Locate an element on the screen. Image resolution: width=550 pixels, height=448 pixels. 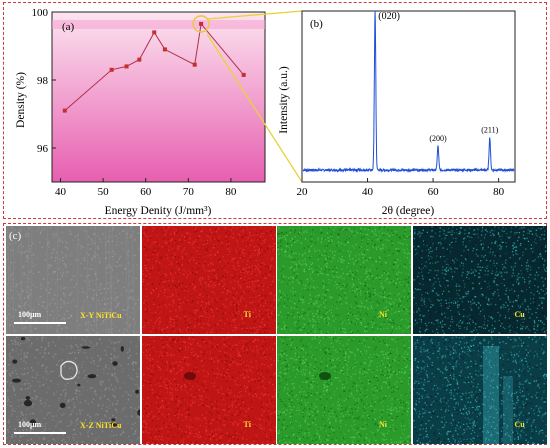
panel-label-c: (c) is located at coordinates (15, 236).